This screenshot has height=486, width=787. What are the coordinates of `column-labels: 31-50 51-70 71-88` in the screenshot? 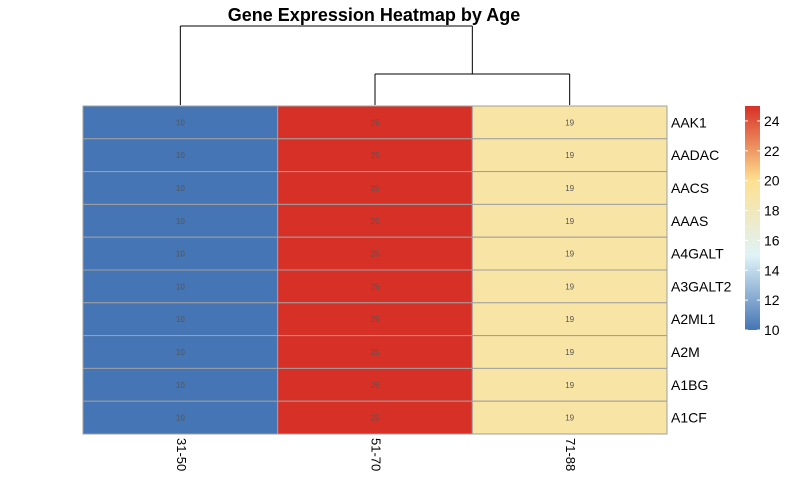 It's located at (376, 454).